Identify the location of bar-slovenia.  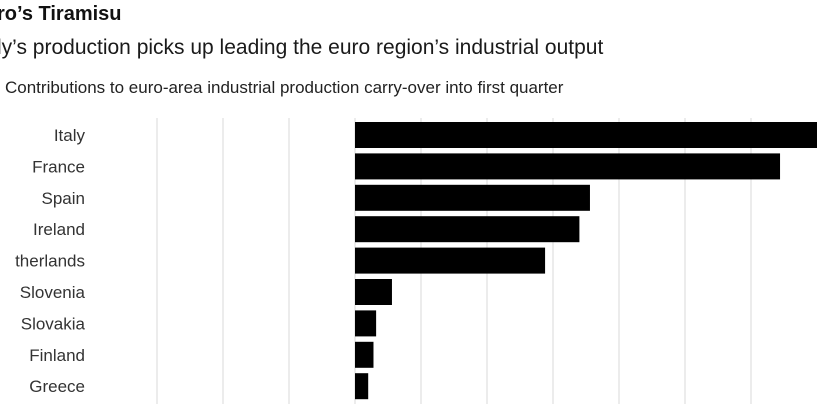
(373, 292).